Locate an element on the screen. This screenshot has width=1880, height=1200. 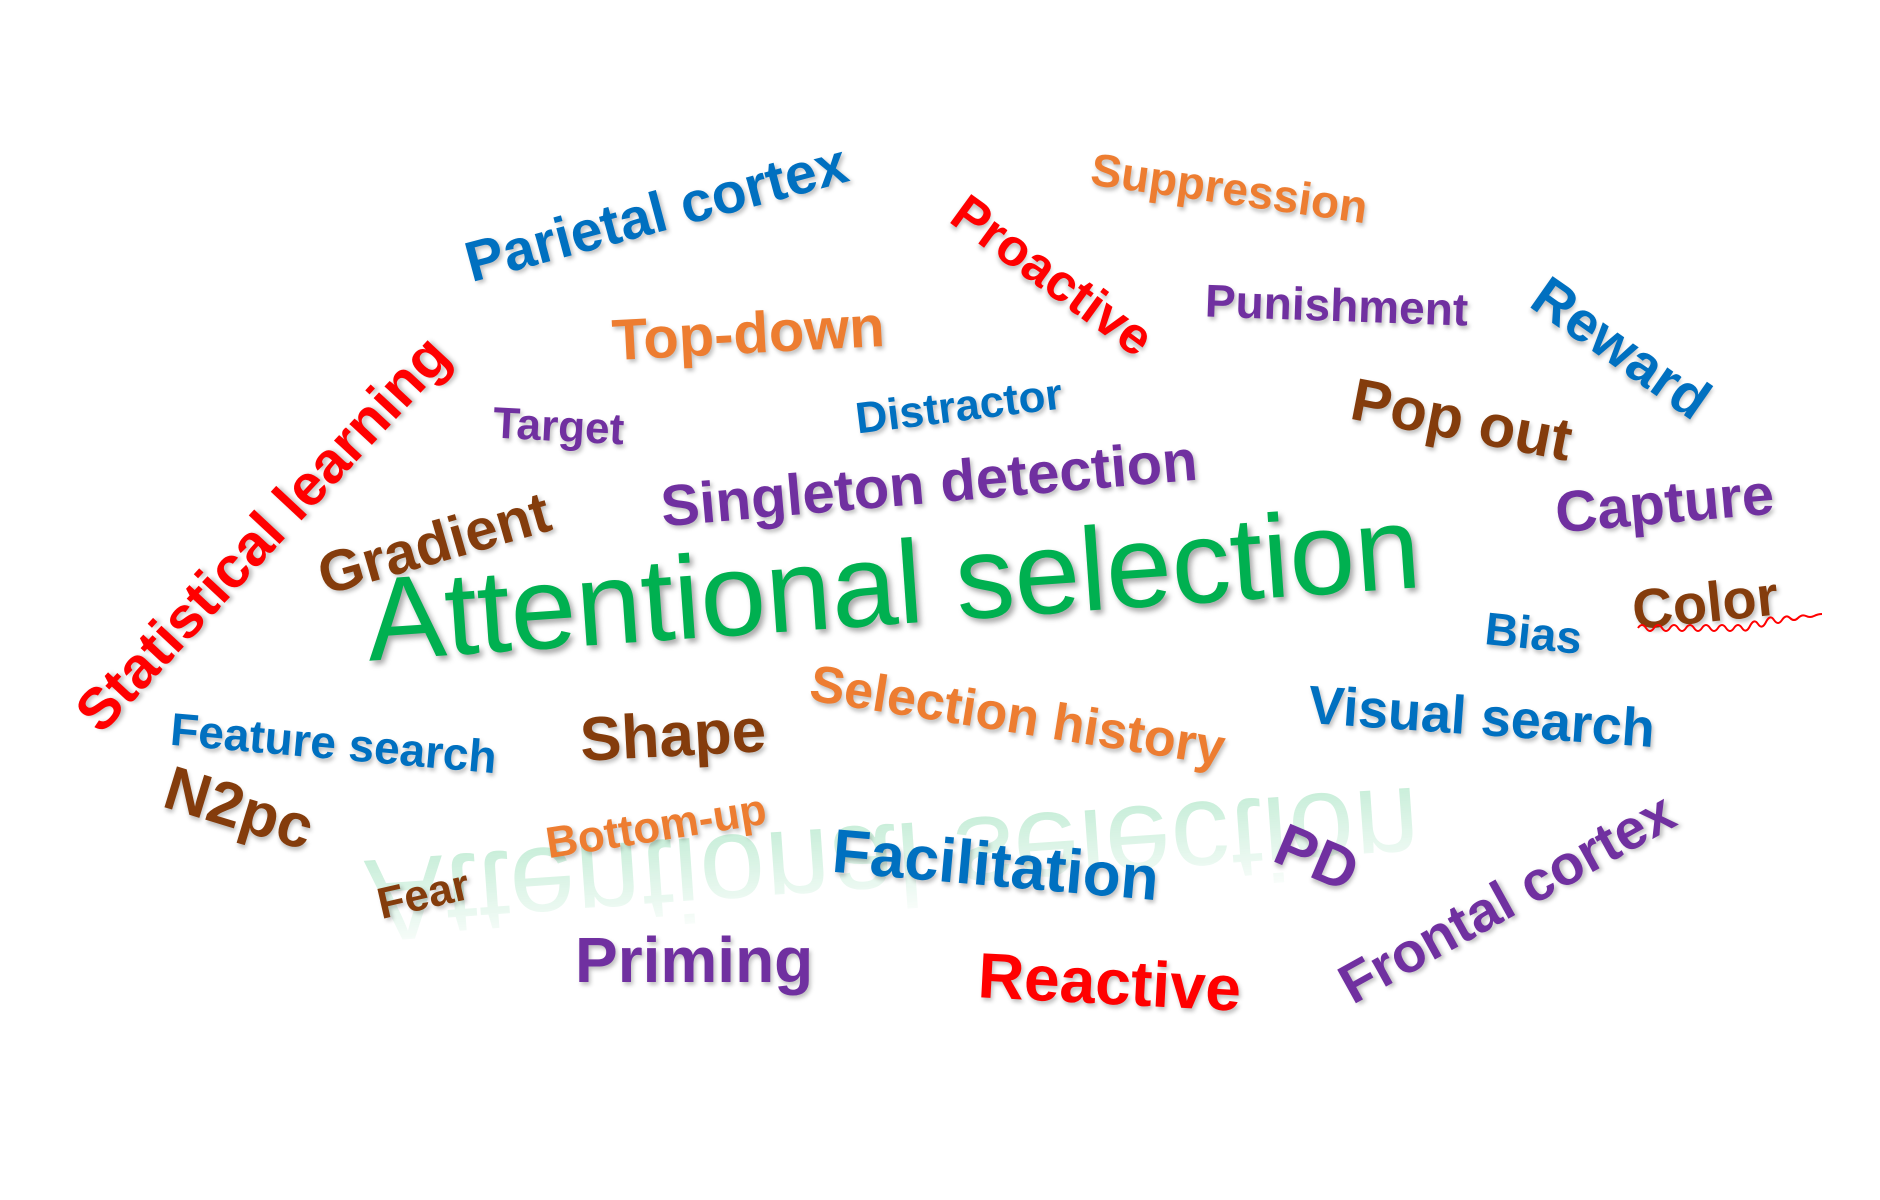
word-selection-history: Selection history is located at coordinates (1017, 716).